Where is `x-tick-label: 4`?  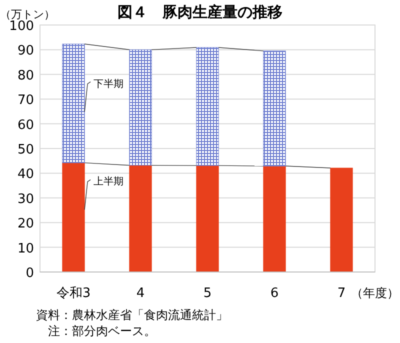 x-tick-label: 4 is located at coordinates (140, 293).